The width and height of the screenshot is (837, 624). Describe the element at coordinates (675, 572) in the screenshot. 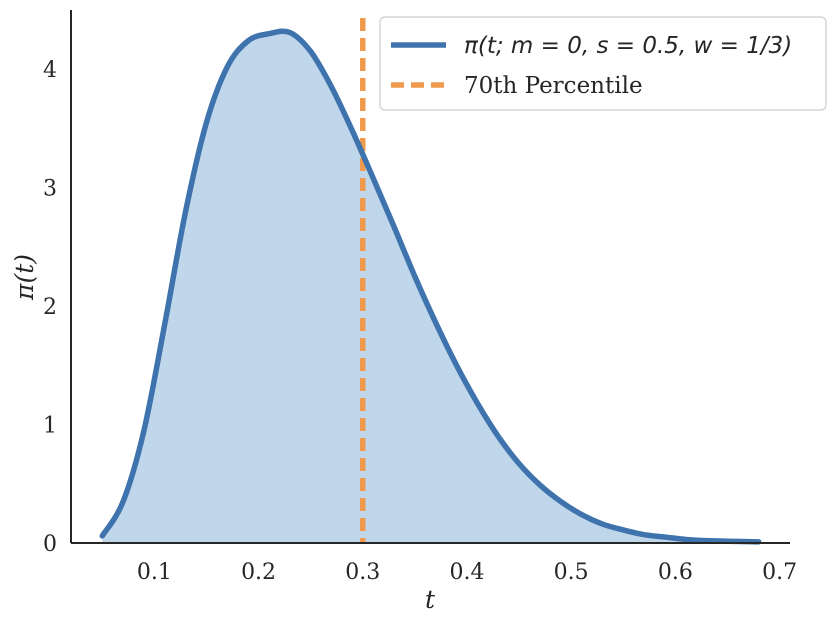

I see `x-tick-label: 0.6` at that location.